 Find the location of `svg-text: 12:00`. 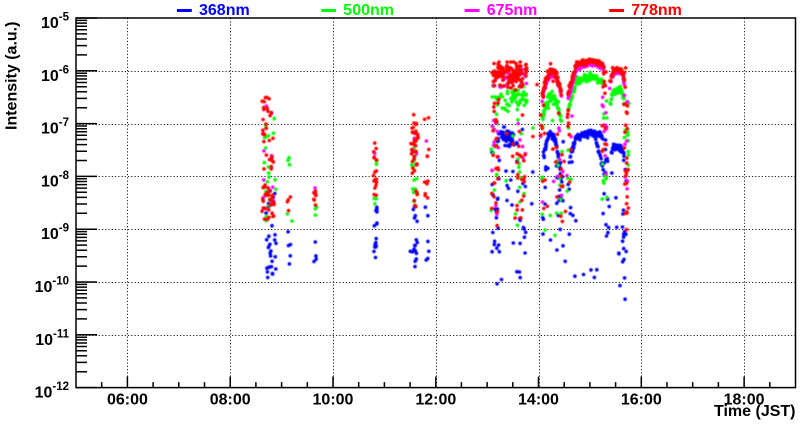

svg-text: 12:00 is located at coordinates (435, 400).